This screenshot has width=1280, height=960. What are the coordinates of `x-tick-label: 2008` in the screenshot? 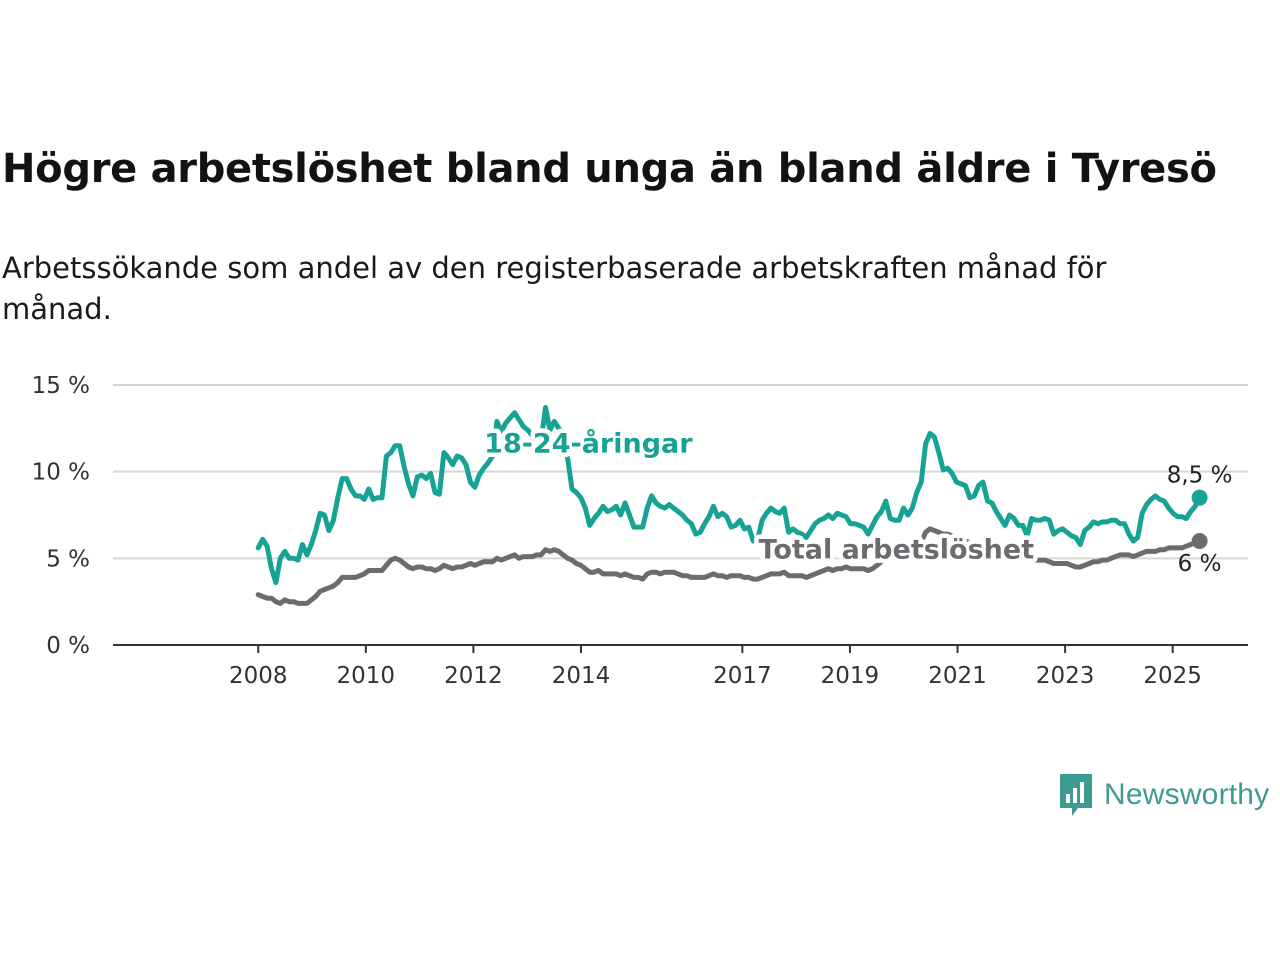 It's located at (258, 676).